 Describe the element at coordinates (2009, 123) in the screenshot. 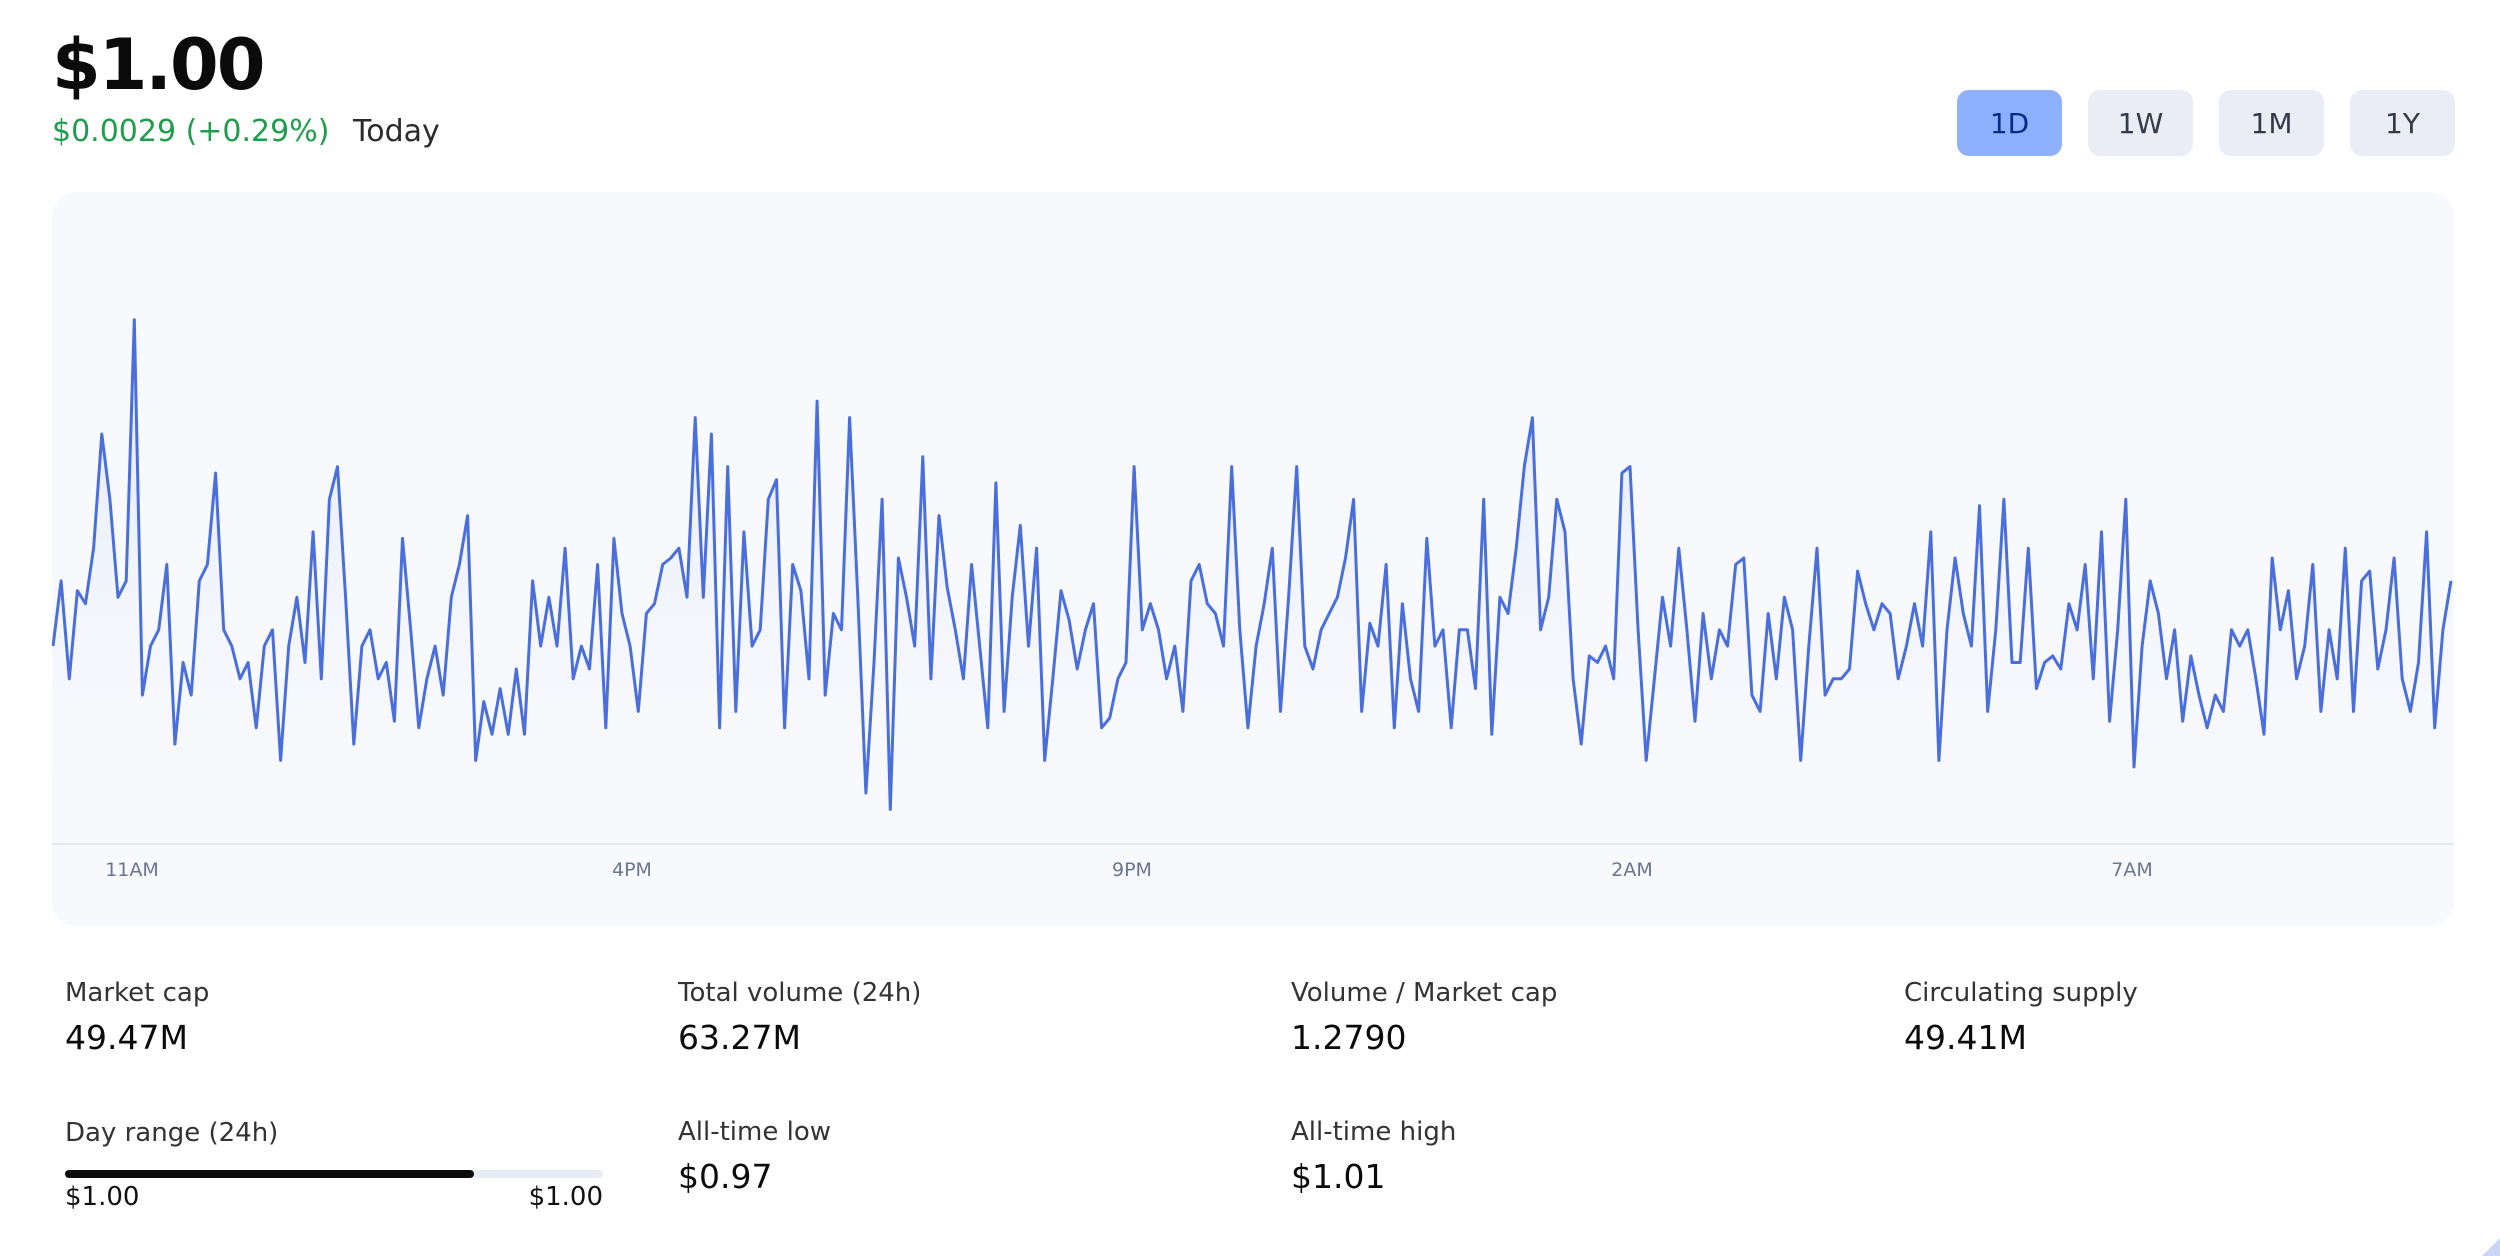

I see `range-button-1d: 1D` at that location.